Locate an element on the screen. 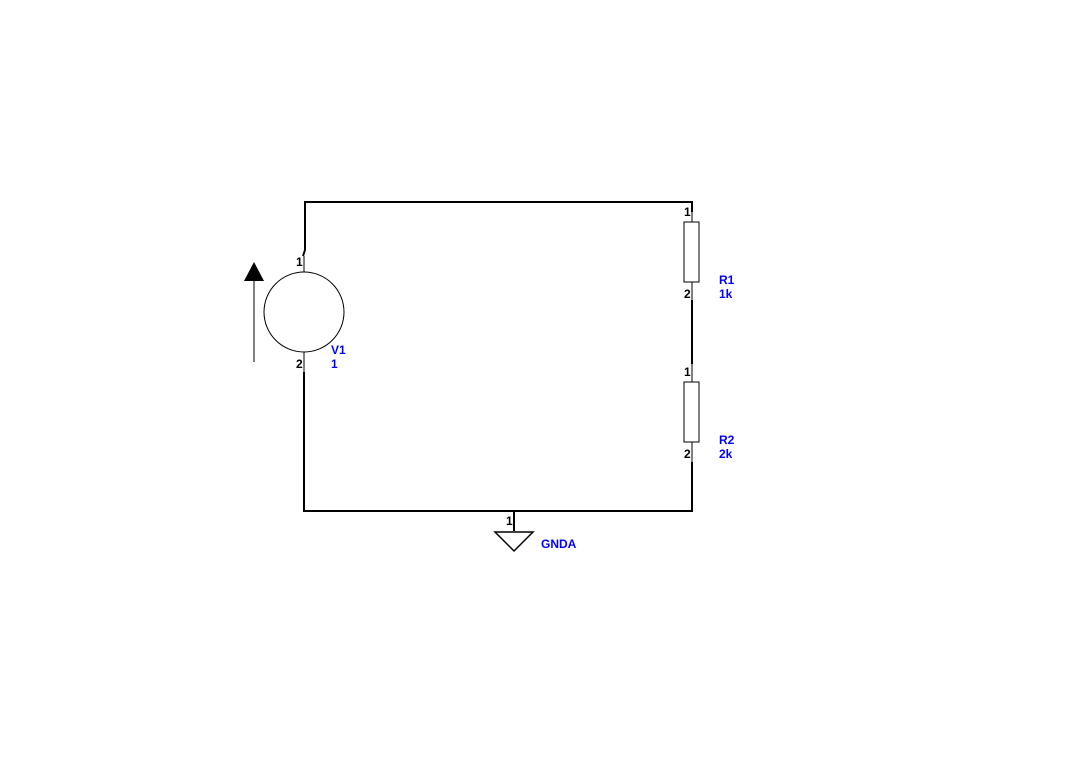  voltage-source-v1: 1 2 V1 1 is located at coordinates (295, 313).